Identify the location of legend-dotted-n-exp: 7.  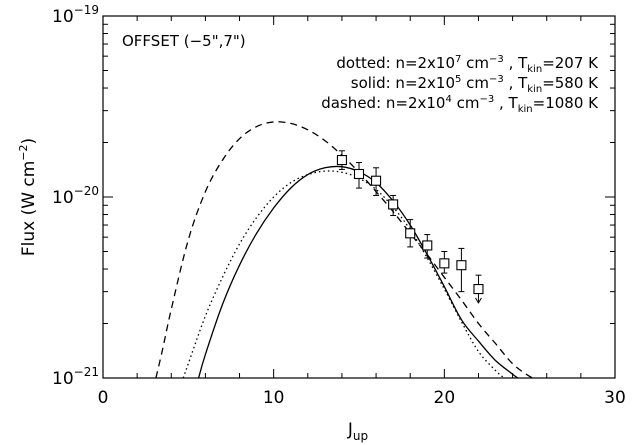
(458, 59).